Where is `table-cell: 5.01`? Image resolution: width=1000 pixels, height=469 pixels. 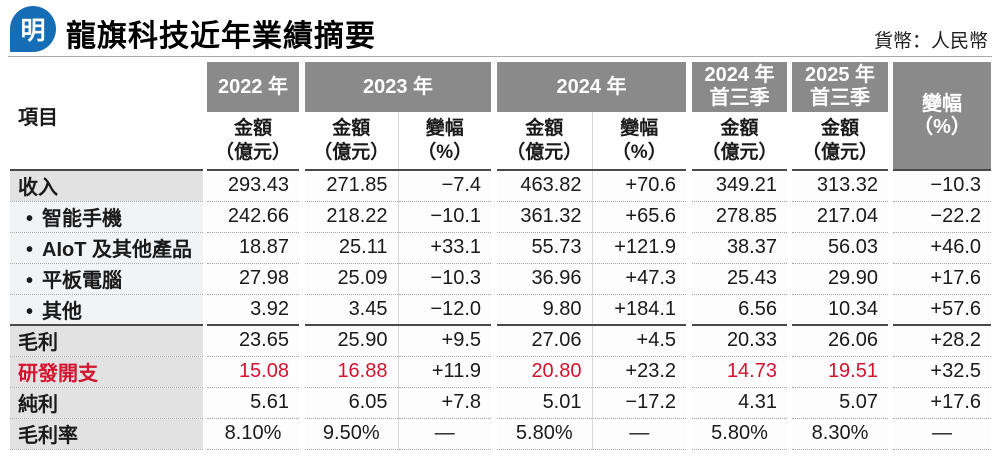
table-cell: 5.01 is located at coordinates (544, 403).